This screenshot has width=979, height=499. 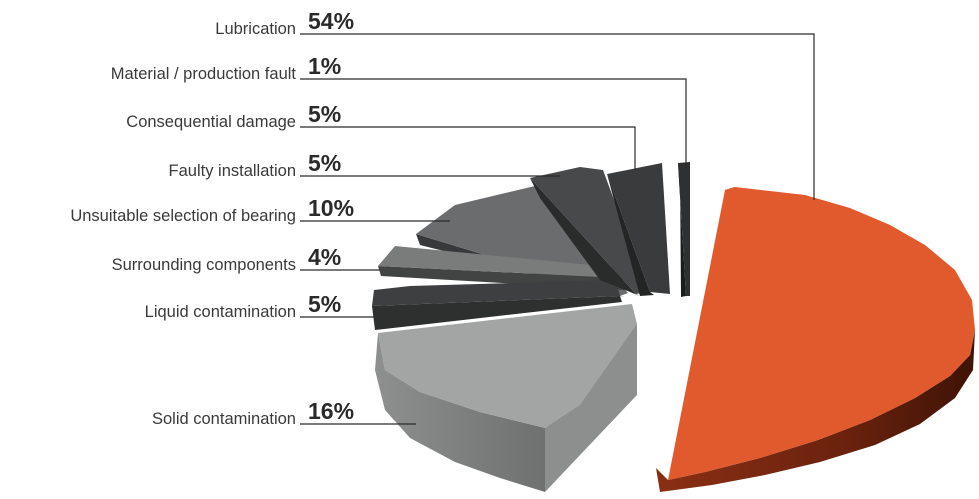 What do you see at coordinates (324, 114) in the screenshot?
I see `value-label-consequential-damage: 5%` at bounding box center [324, 114].